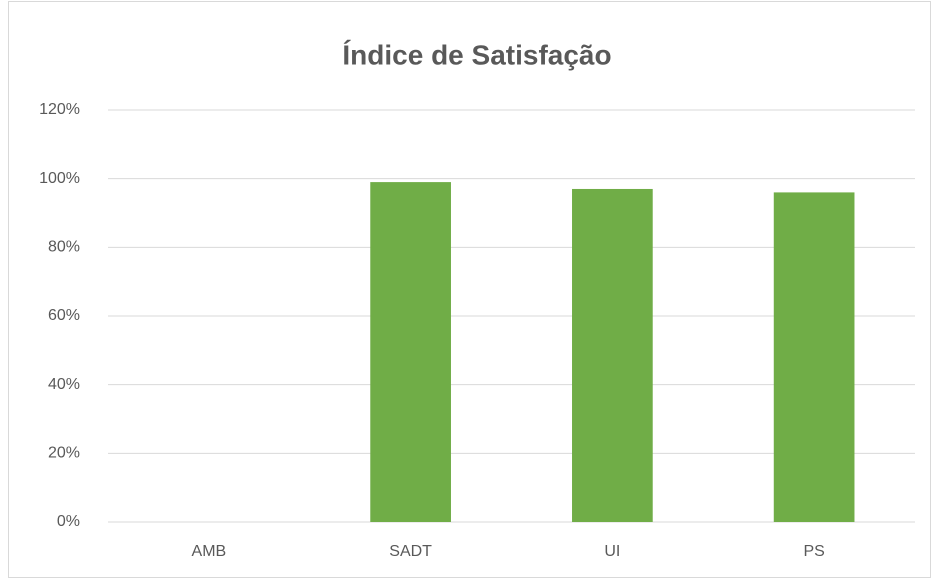 Image resolution: width=933 pixels, height=579 pixels. What do you see at coordinates (410, 551) in the screenshot?
I see `x-tick-label: SADT` at bounding box center [410, 551].